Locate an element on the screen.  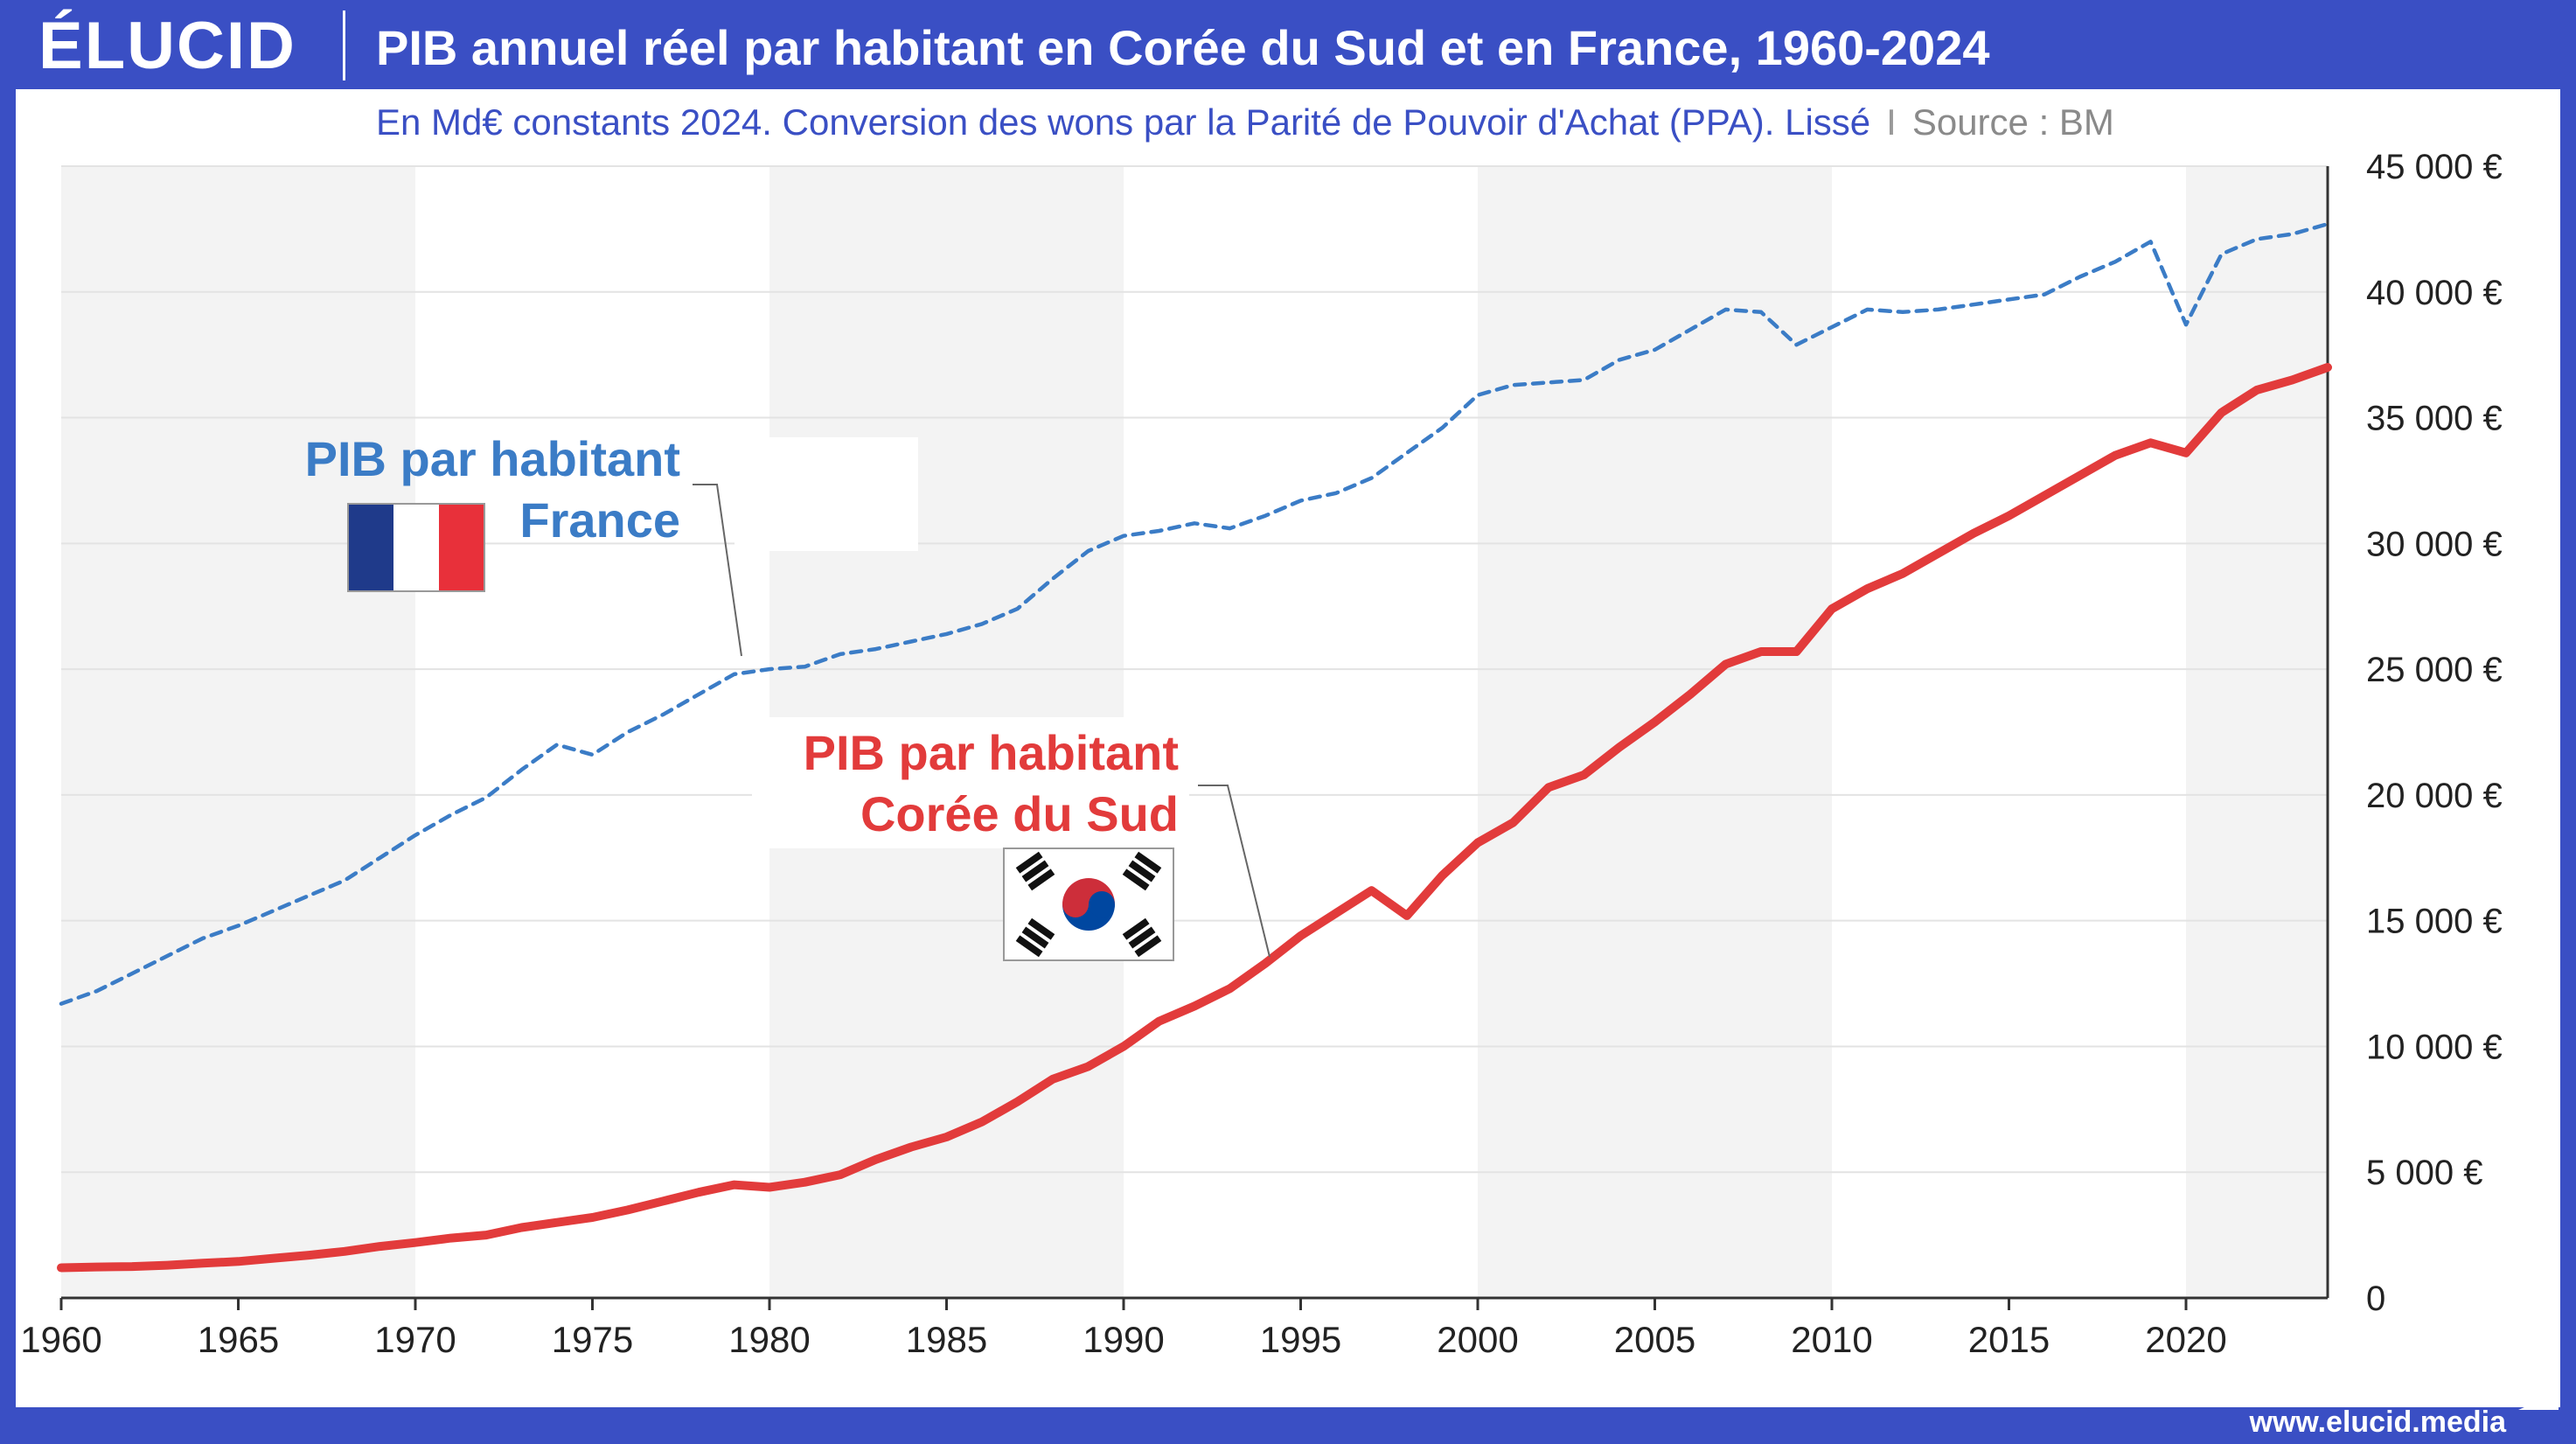
x-tick-label: 2010 is located at coordinates (1831, 1339).